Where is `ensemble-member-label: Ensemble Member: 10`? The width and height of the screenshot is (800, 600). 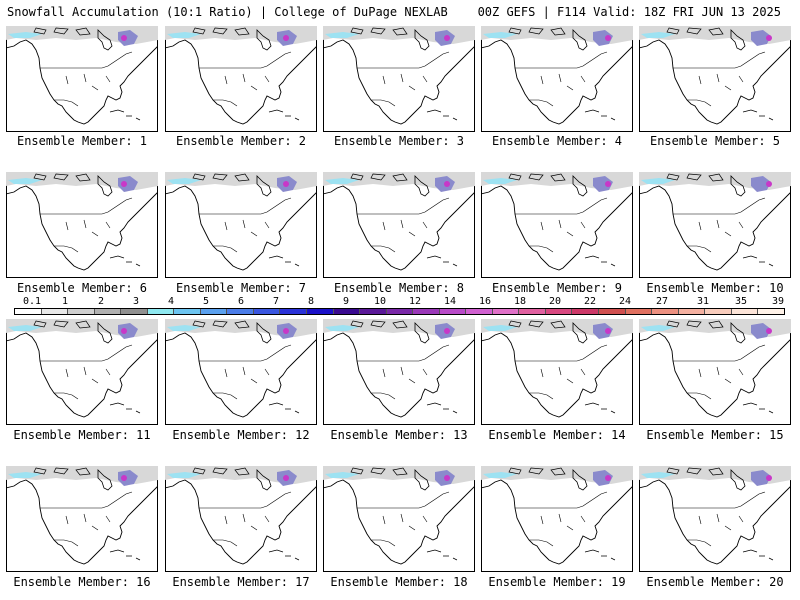
ensemble-member-label: Ensemble Member: 10 is located at coordinates (715, 288).